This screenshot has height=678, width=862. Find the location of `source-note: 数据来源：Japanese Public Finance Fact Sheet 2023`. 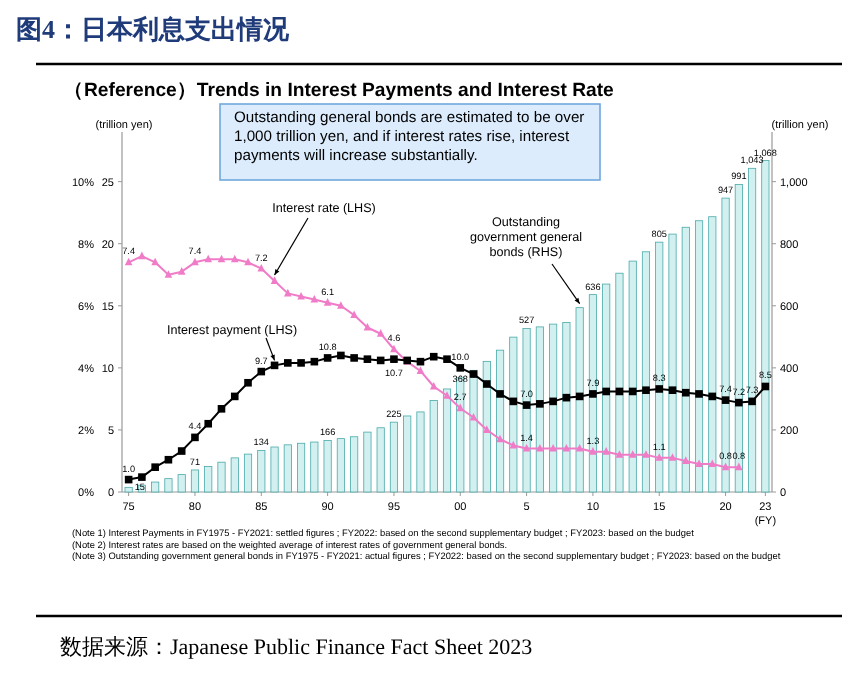

source-note: 数据来源：Japanese Public Finance Fact Sheet 2023 is located at coordinates (297, 647).